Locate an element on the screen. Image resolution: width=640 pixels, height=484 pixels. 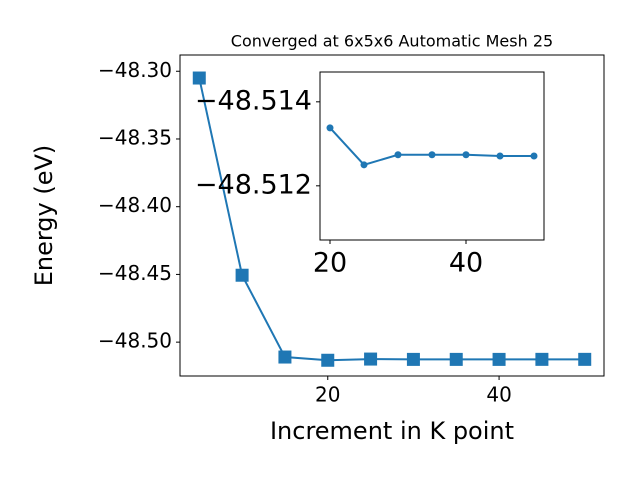
y-tick-label: −48.50 is located at coordinates (135, 341).